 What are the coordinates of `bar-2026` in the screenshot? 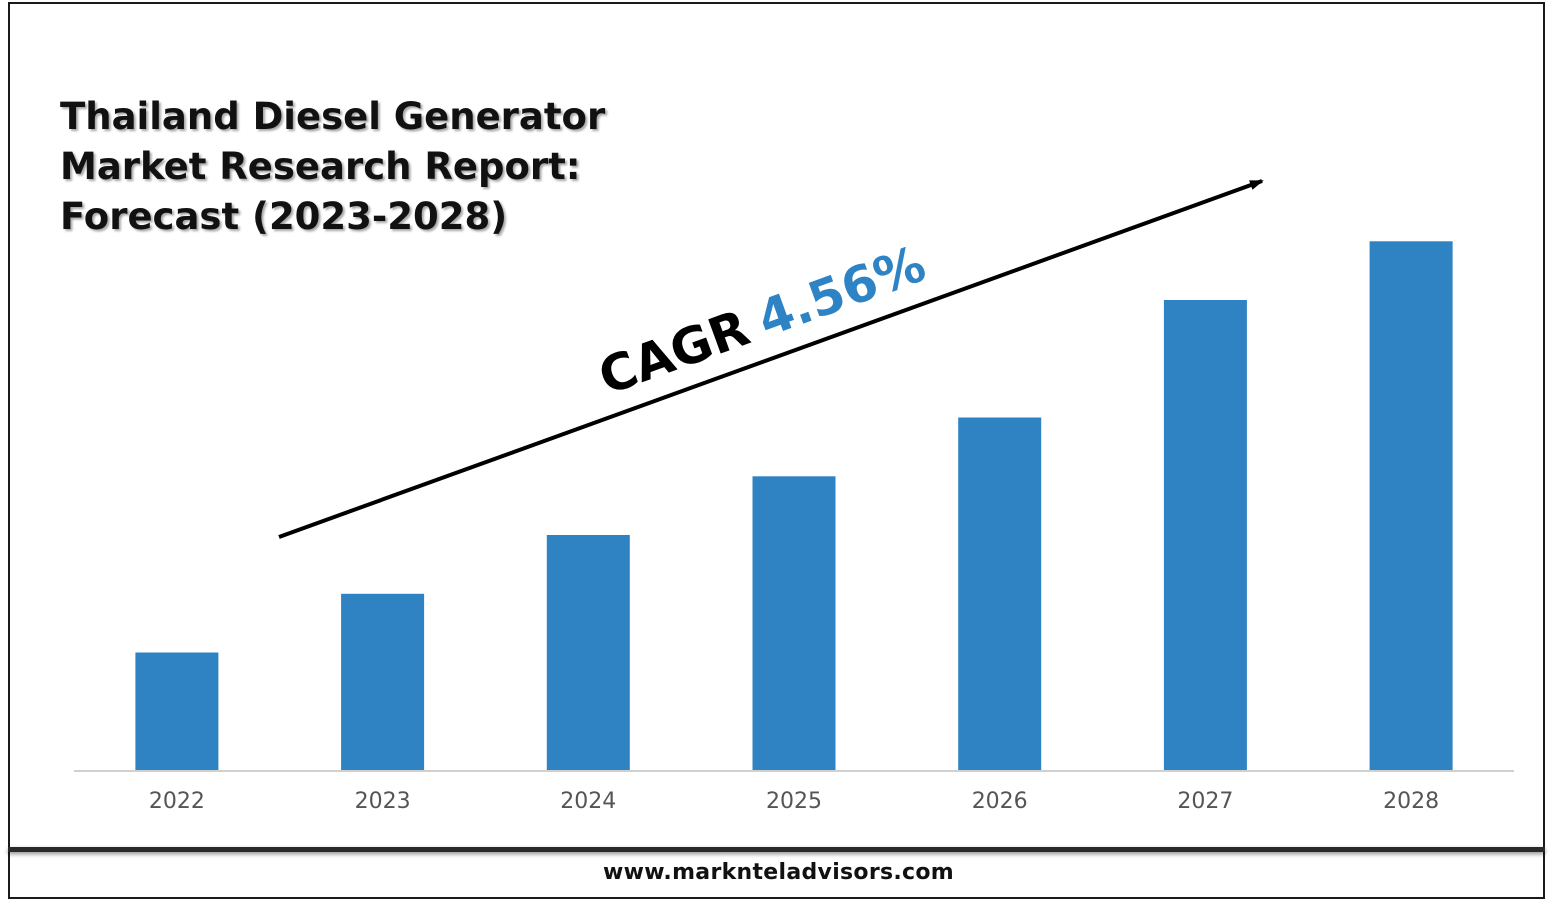 It's located at (1000, 593).